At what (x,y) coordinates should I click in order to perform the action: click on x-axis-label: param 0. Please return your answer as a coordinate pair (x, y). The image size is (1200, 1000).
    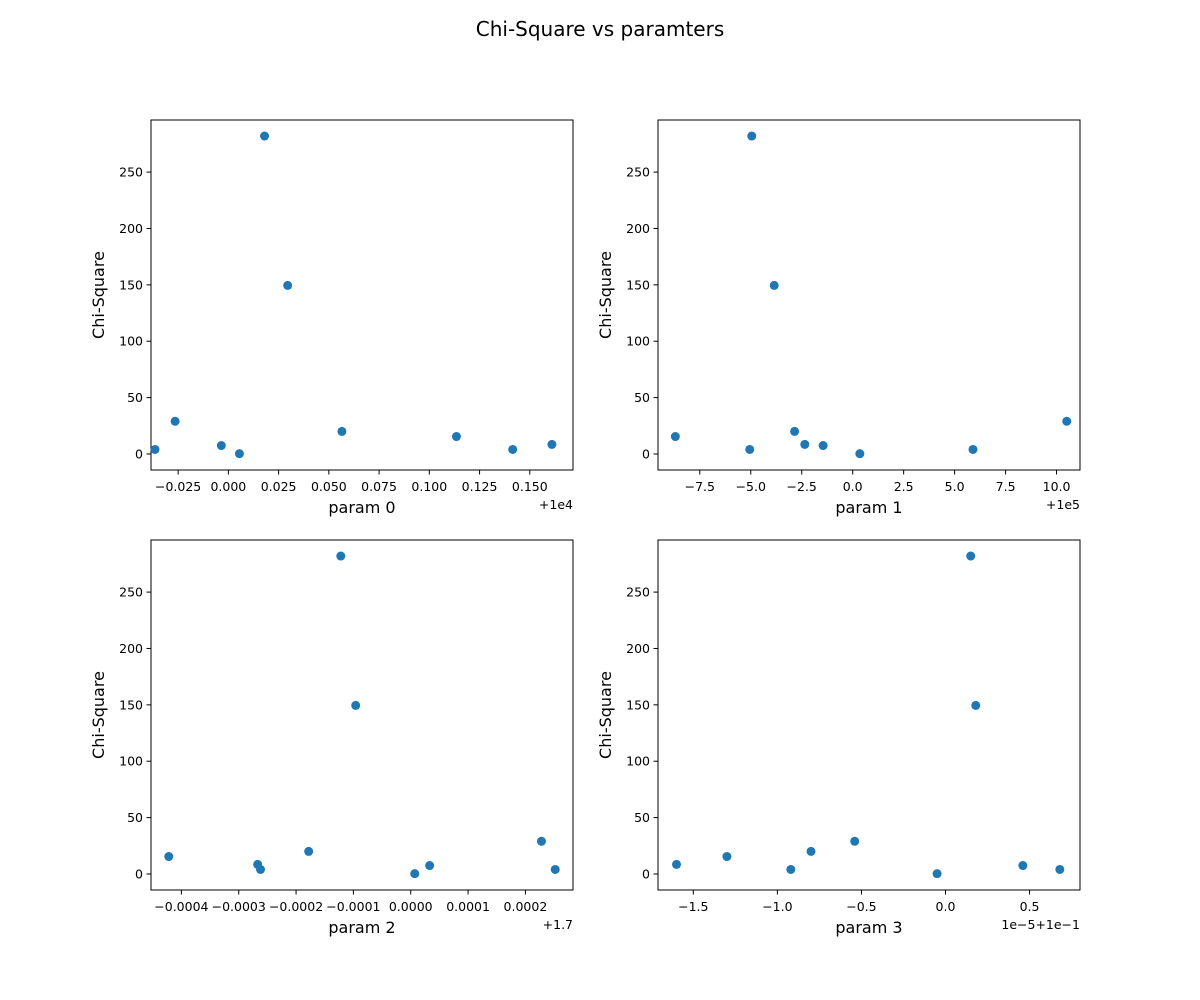
    Looking at the image, I should click on (361, 507).